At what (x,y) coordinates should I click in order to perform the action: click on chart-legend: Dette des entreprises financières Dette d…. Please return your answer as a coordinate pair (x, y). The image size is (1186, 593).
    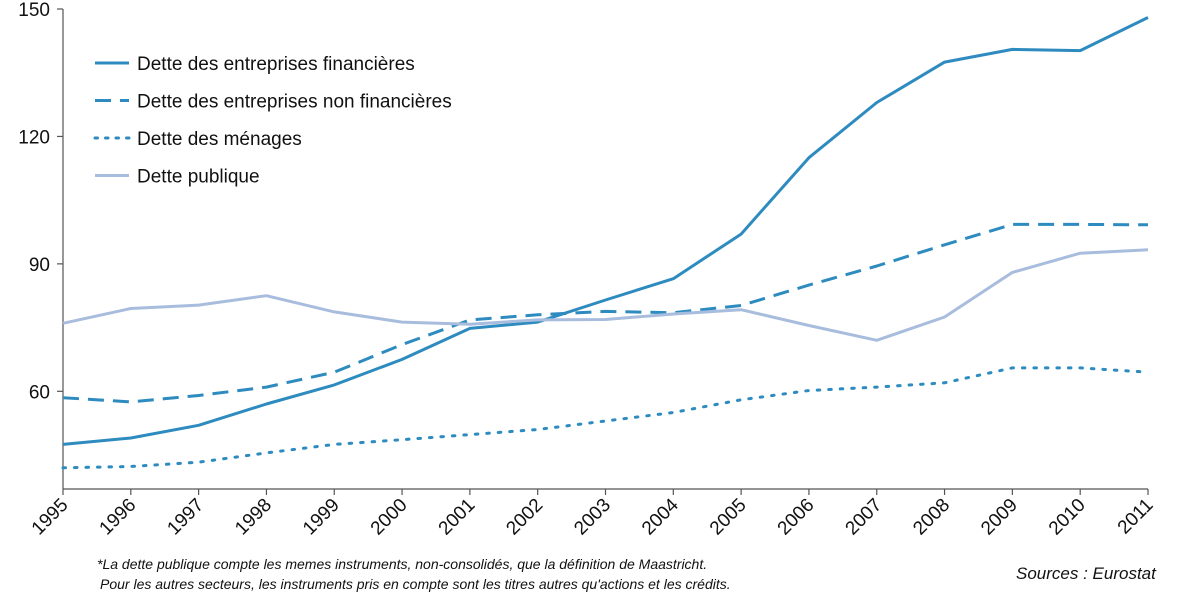
    Looking at the image, I should click on (272, 121).